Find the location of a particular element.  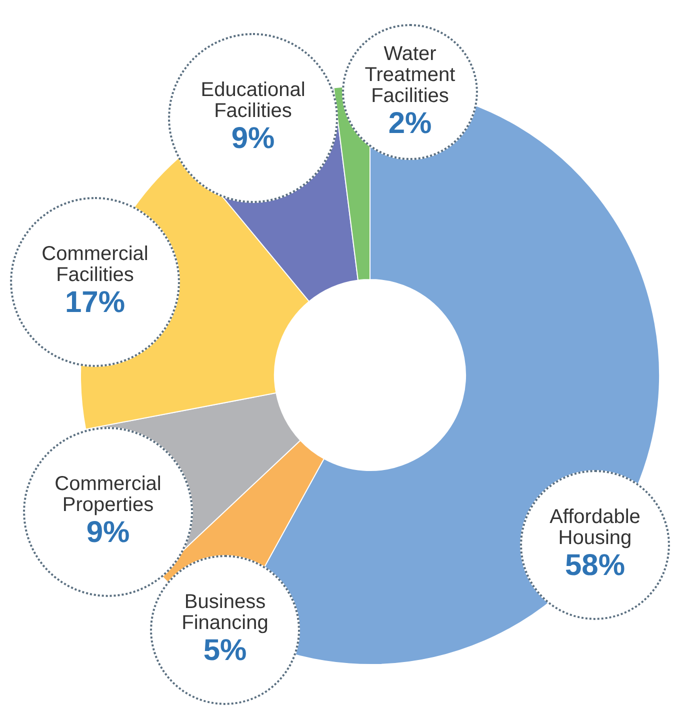

data-label: 2% is located at coordinates (410, 123).